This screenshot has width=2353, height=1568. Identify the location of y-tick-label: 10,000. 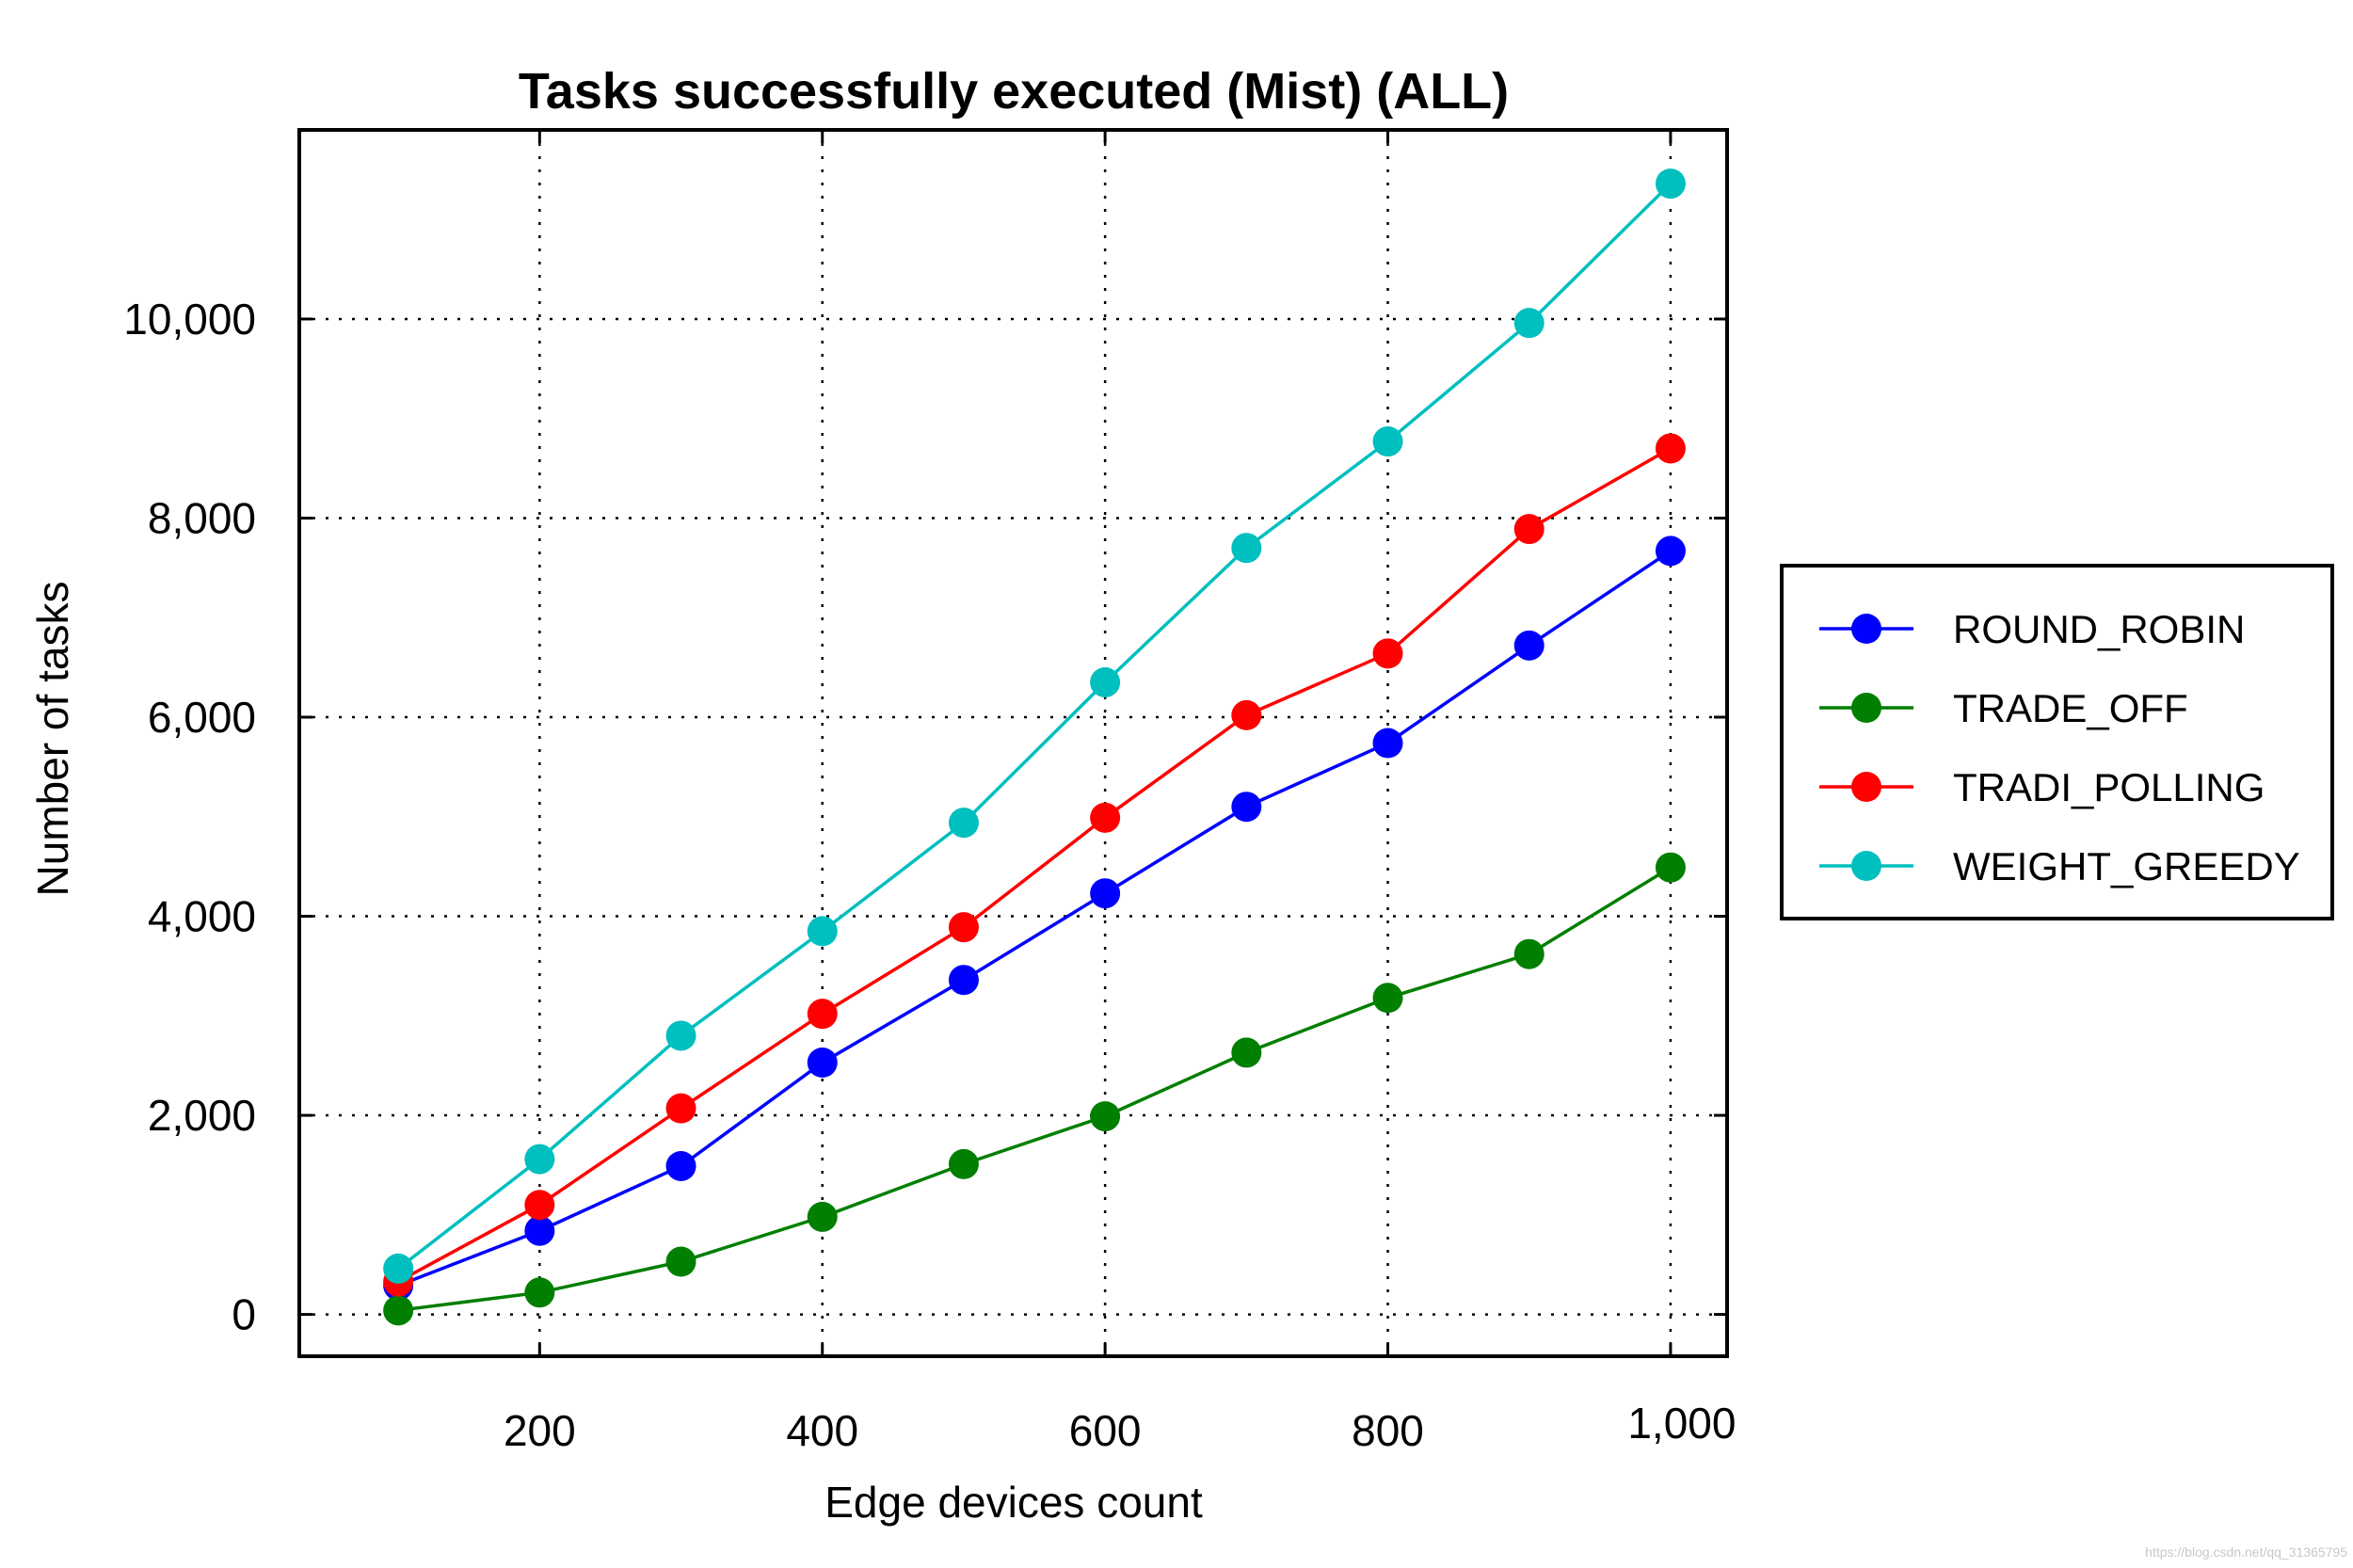
(189, 319).